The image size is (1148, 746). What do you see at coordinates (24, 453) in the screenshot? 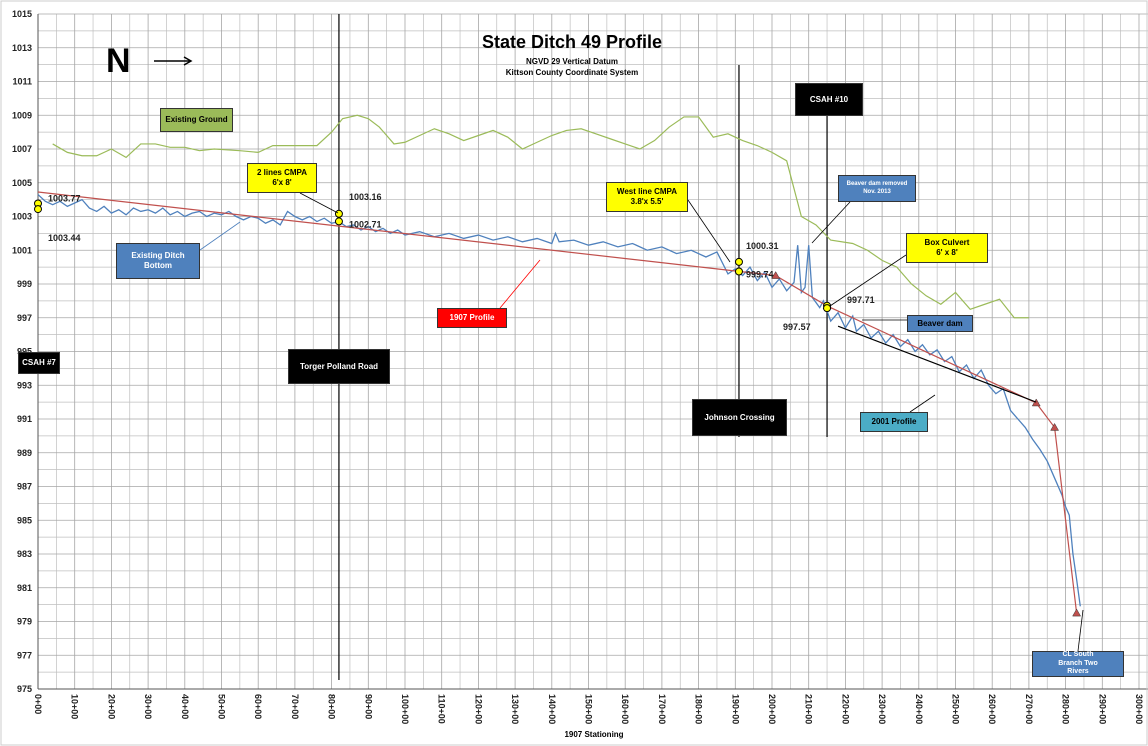
I see `y-tick-label: 989` at bounding box center [24, 453].